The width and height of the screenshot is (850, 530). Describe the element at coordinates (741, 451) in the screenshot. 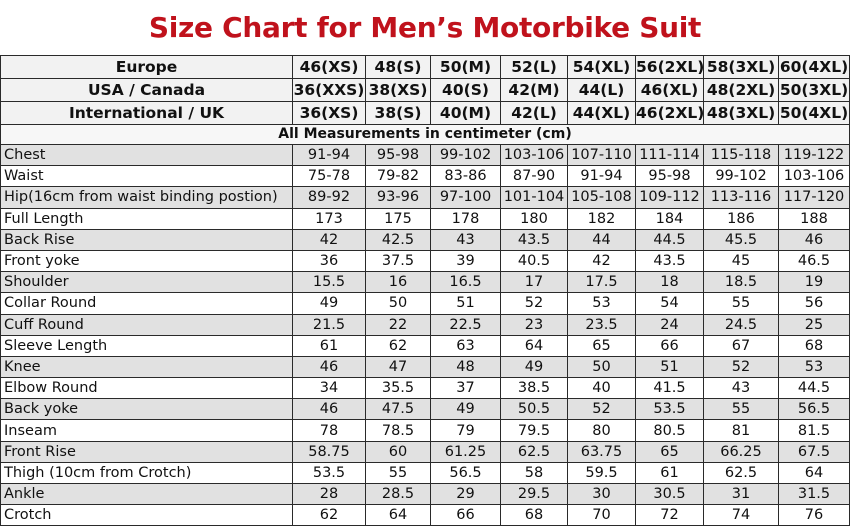

I see `measurement-value: 66.25` at that location.